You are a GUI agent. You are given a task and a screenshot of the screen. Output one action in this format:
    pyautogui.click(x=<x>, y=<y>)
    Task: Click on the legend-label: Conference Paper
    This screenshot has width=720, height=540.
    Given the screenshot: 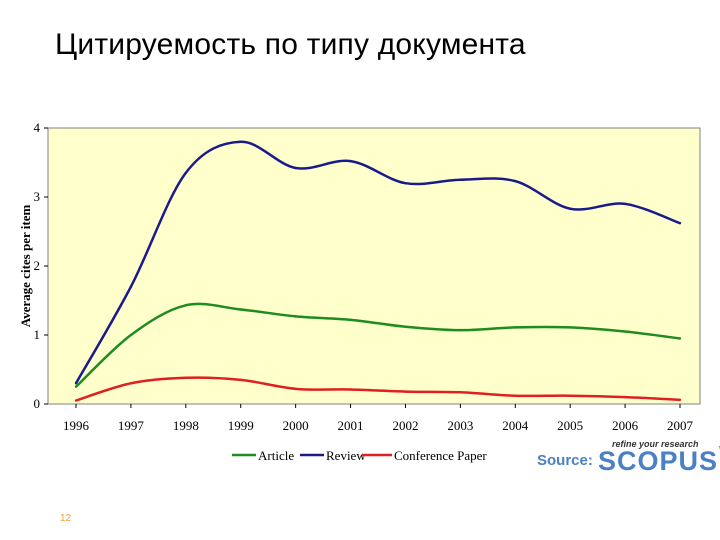 What is the action you would take?
    pyautogui.click(x=440, y=455)
    